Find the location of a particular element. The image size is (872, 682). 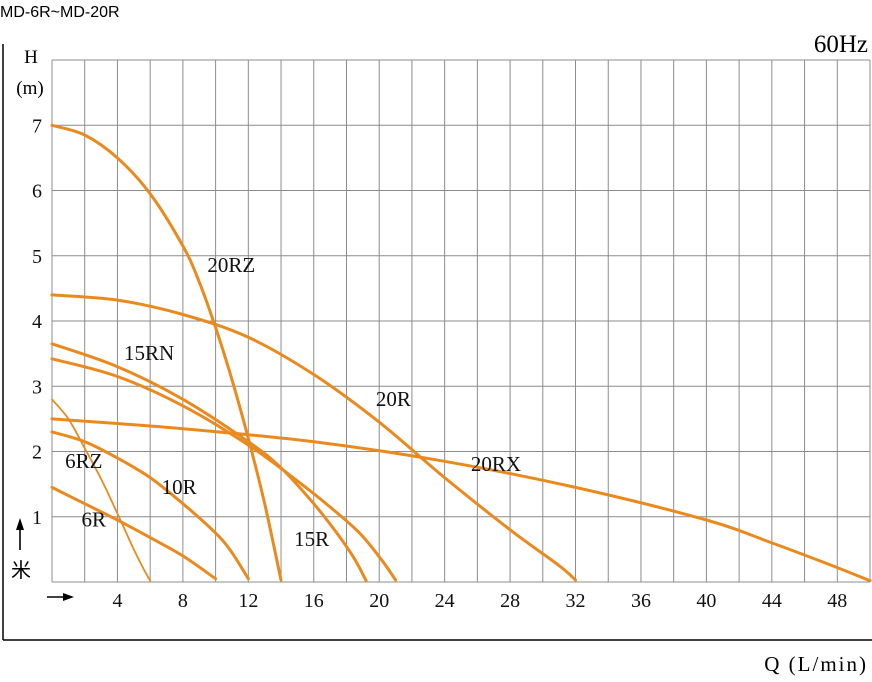

x-tick-label: 40 is located at coordinates (706, 601).